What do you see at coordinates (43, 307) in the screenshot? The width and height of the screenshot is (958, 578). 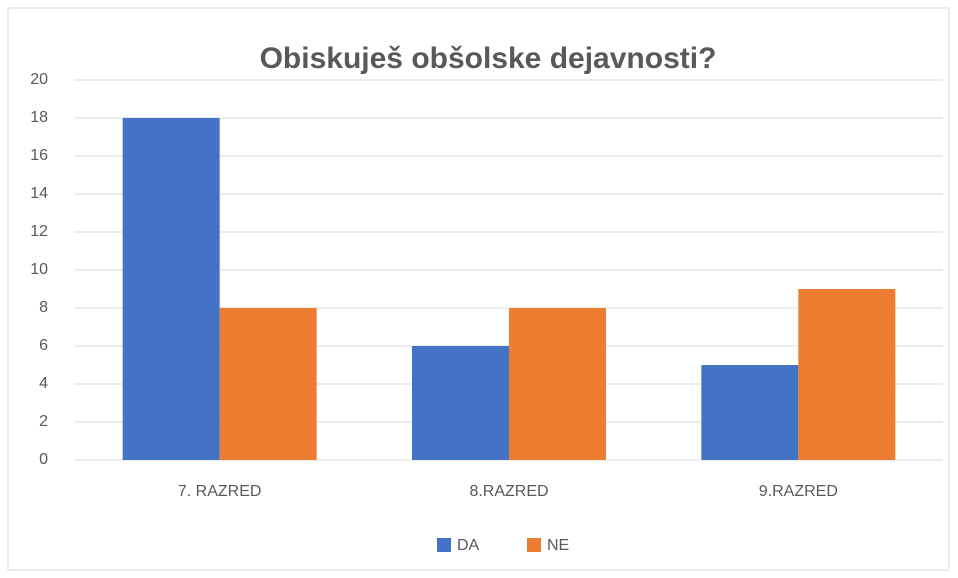 I see `y-tick-label: 8` at bounding box center [43, 307].